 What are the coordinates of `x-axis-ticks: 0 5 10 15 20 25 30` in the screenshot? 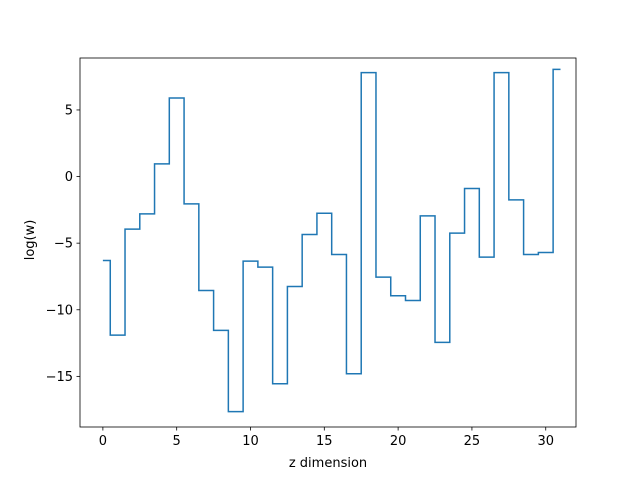 It's located at (326, 438).